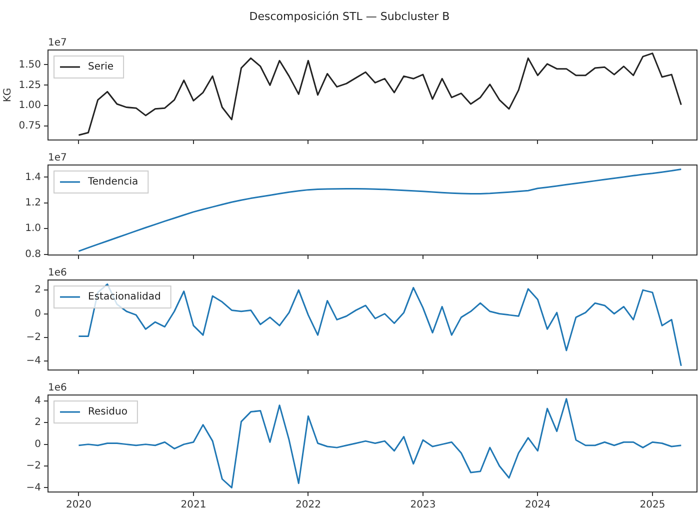 The width and height of the screenshot is (699, 527). I want to click on x-tick-label: 2024, so click(537, 505).